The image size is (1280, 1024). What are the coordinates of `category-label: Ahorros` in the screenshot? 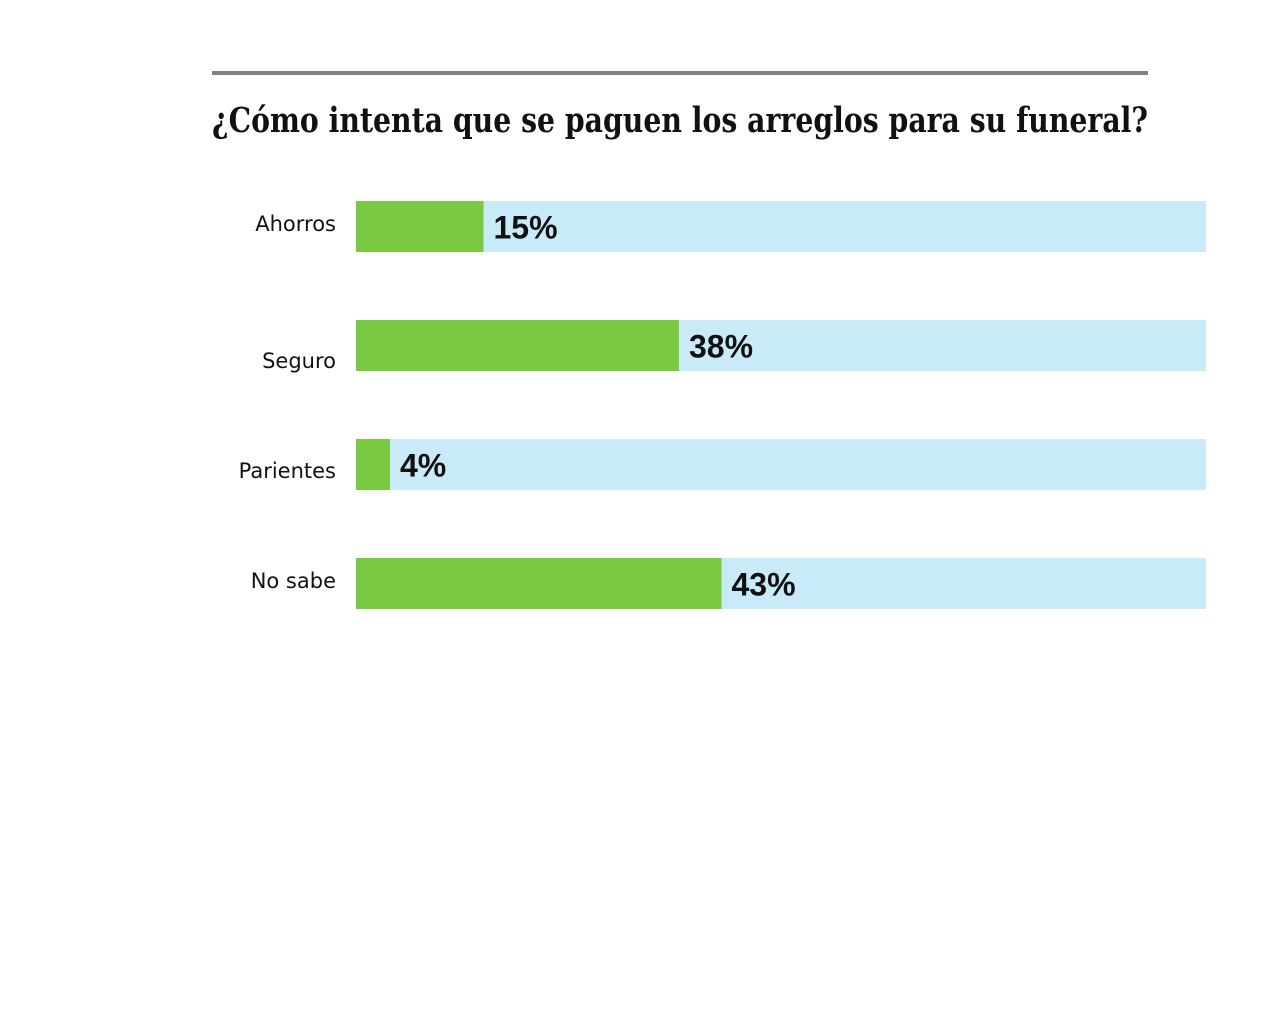 It's located at (295, 224).